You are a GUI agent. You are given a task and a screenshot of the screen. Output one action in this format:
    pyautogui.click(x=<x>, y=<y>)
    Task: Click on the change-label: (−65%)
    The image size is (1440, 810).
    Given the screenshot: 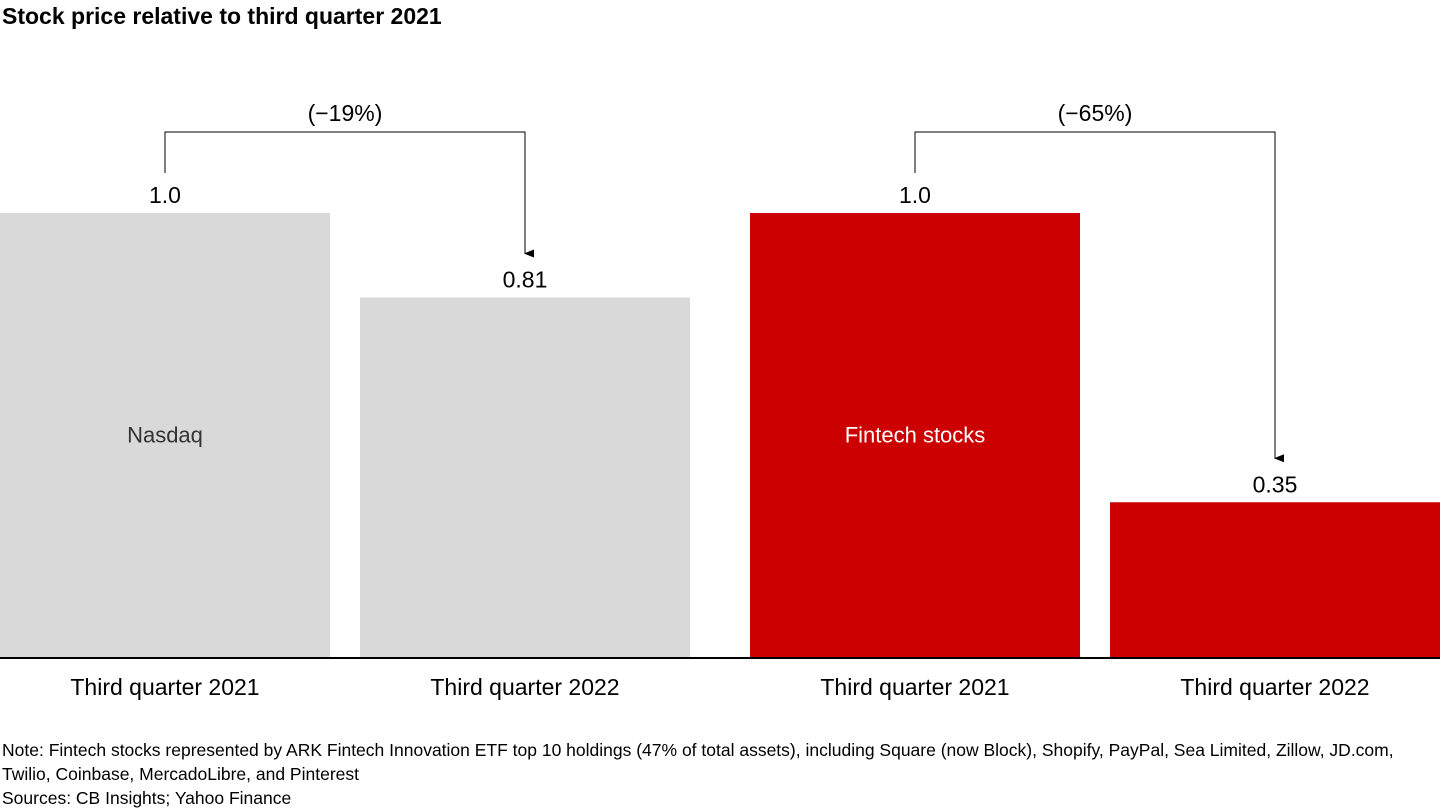 What is the action you would take?
    pyautogui.click(x=1095, y=113)
    